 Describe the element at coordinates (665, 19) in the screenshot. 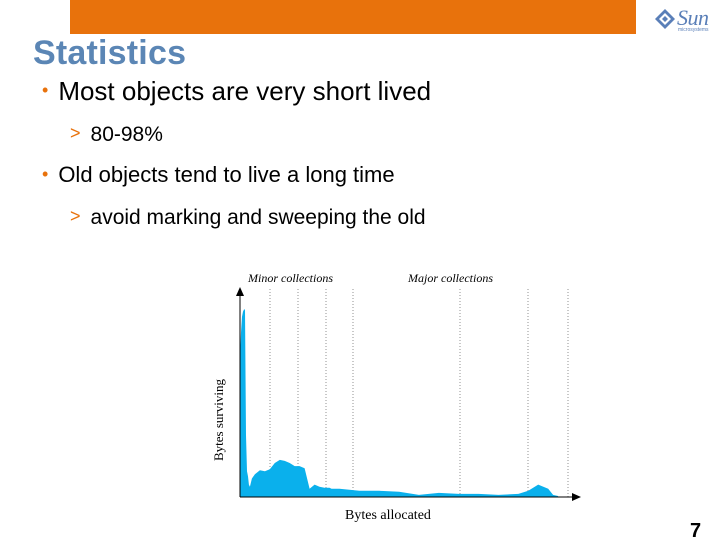

I see `sun-diamond-icon` at that location.